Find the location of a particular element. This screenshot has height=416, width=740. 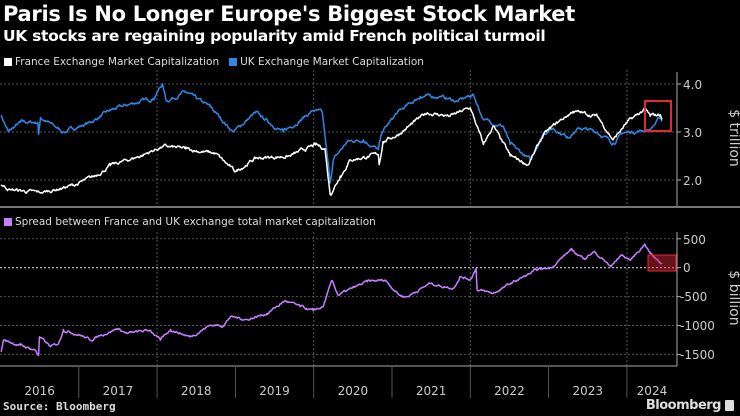

legend-swatch-spread is located at coordinates (8, 222).